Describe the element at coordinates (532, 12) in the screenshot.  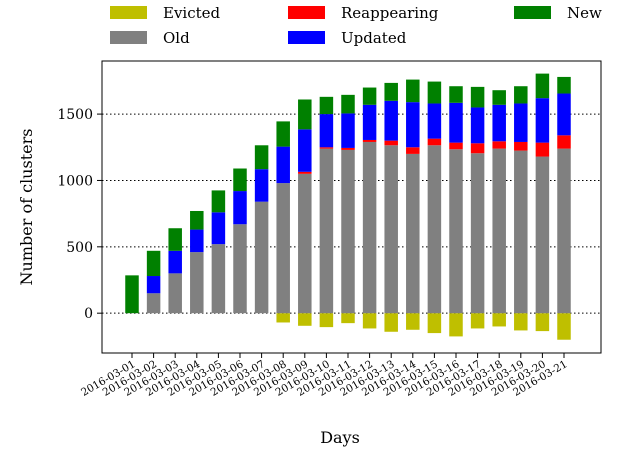
I see `legend-swatch-new` at that location.